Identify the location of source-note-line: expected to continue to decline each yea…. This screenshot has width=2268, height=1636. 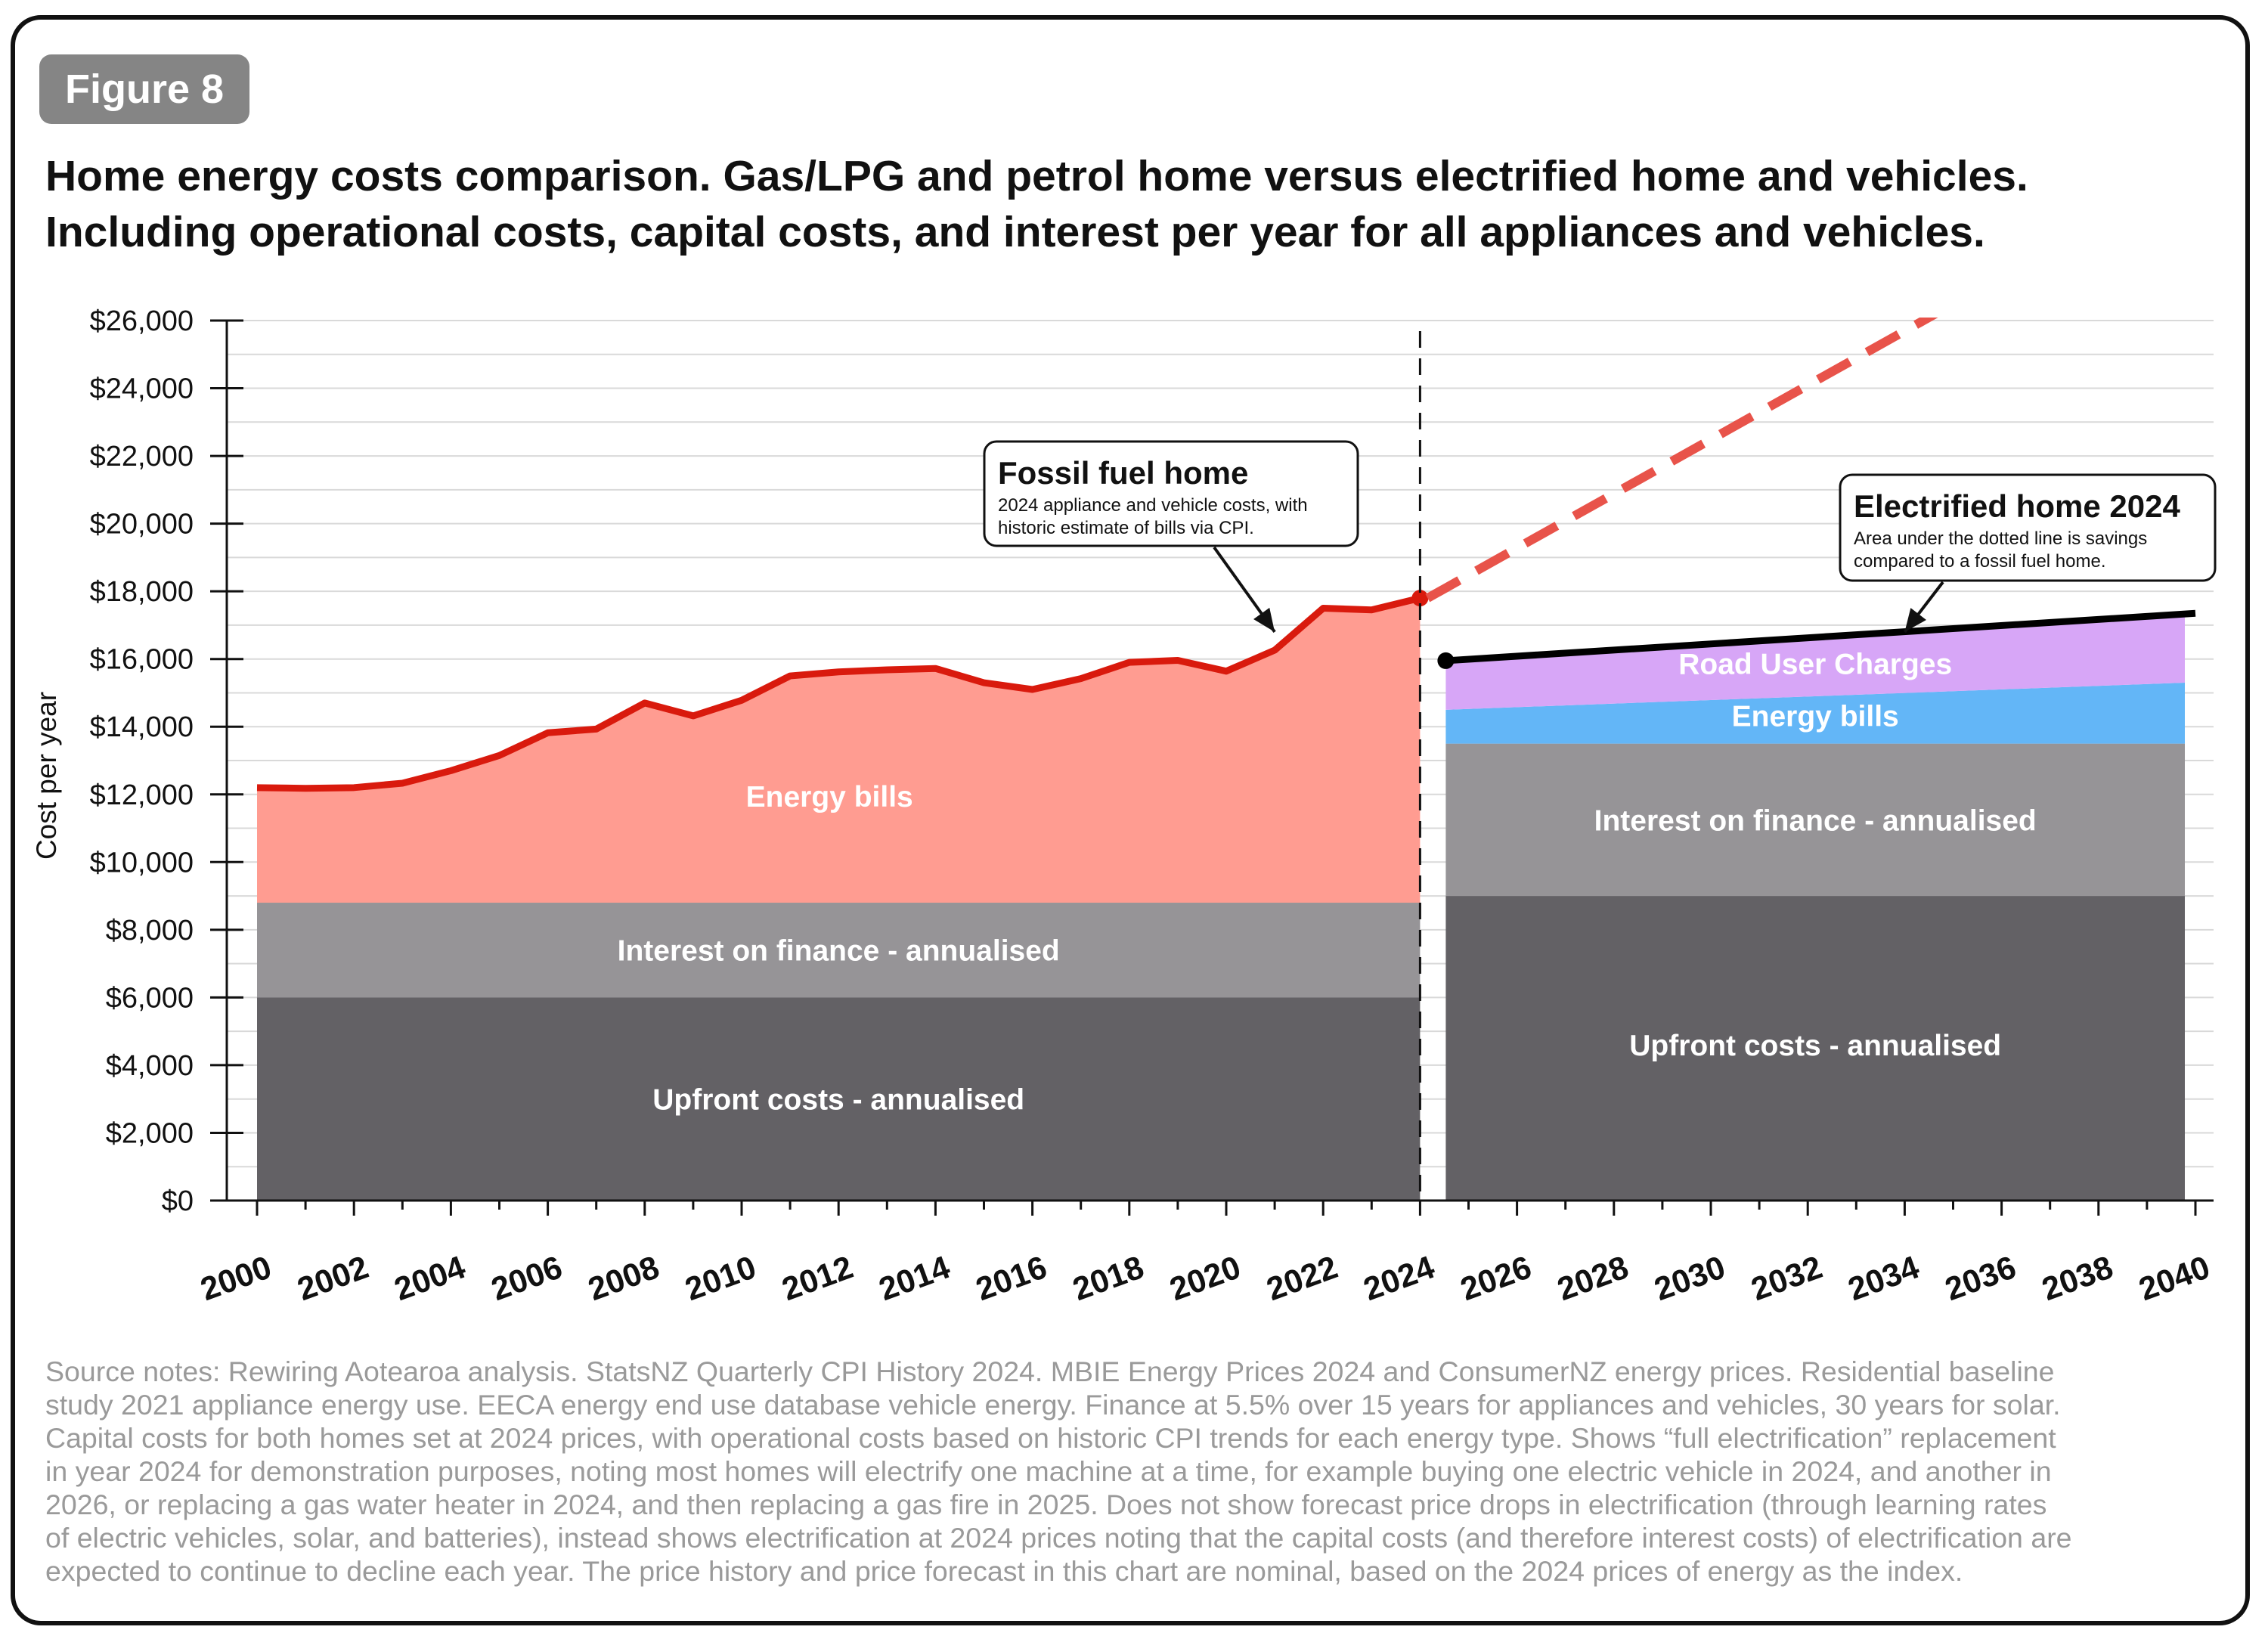
(1004, 1571).